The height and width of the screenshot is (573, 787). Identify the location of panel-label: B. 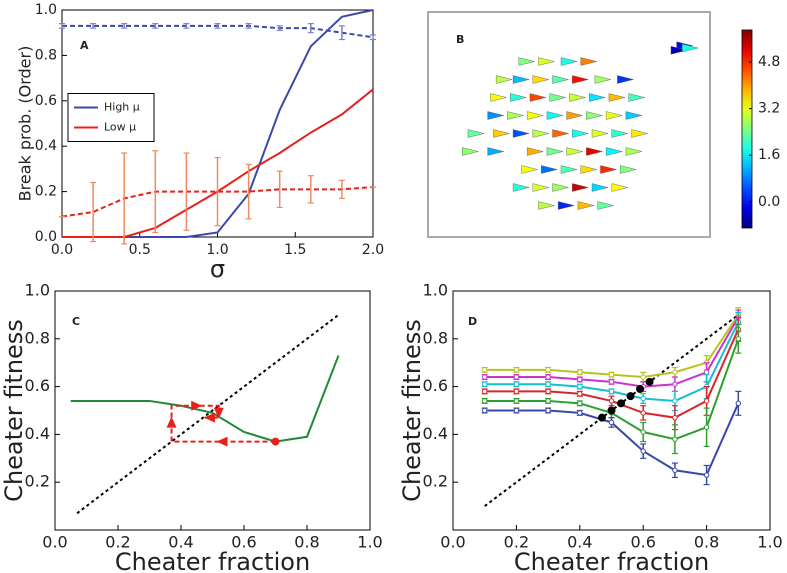
(460, 39).